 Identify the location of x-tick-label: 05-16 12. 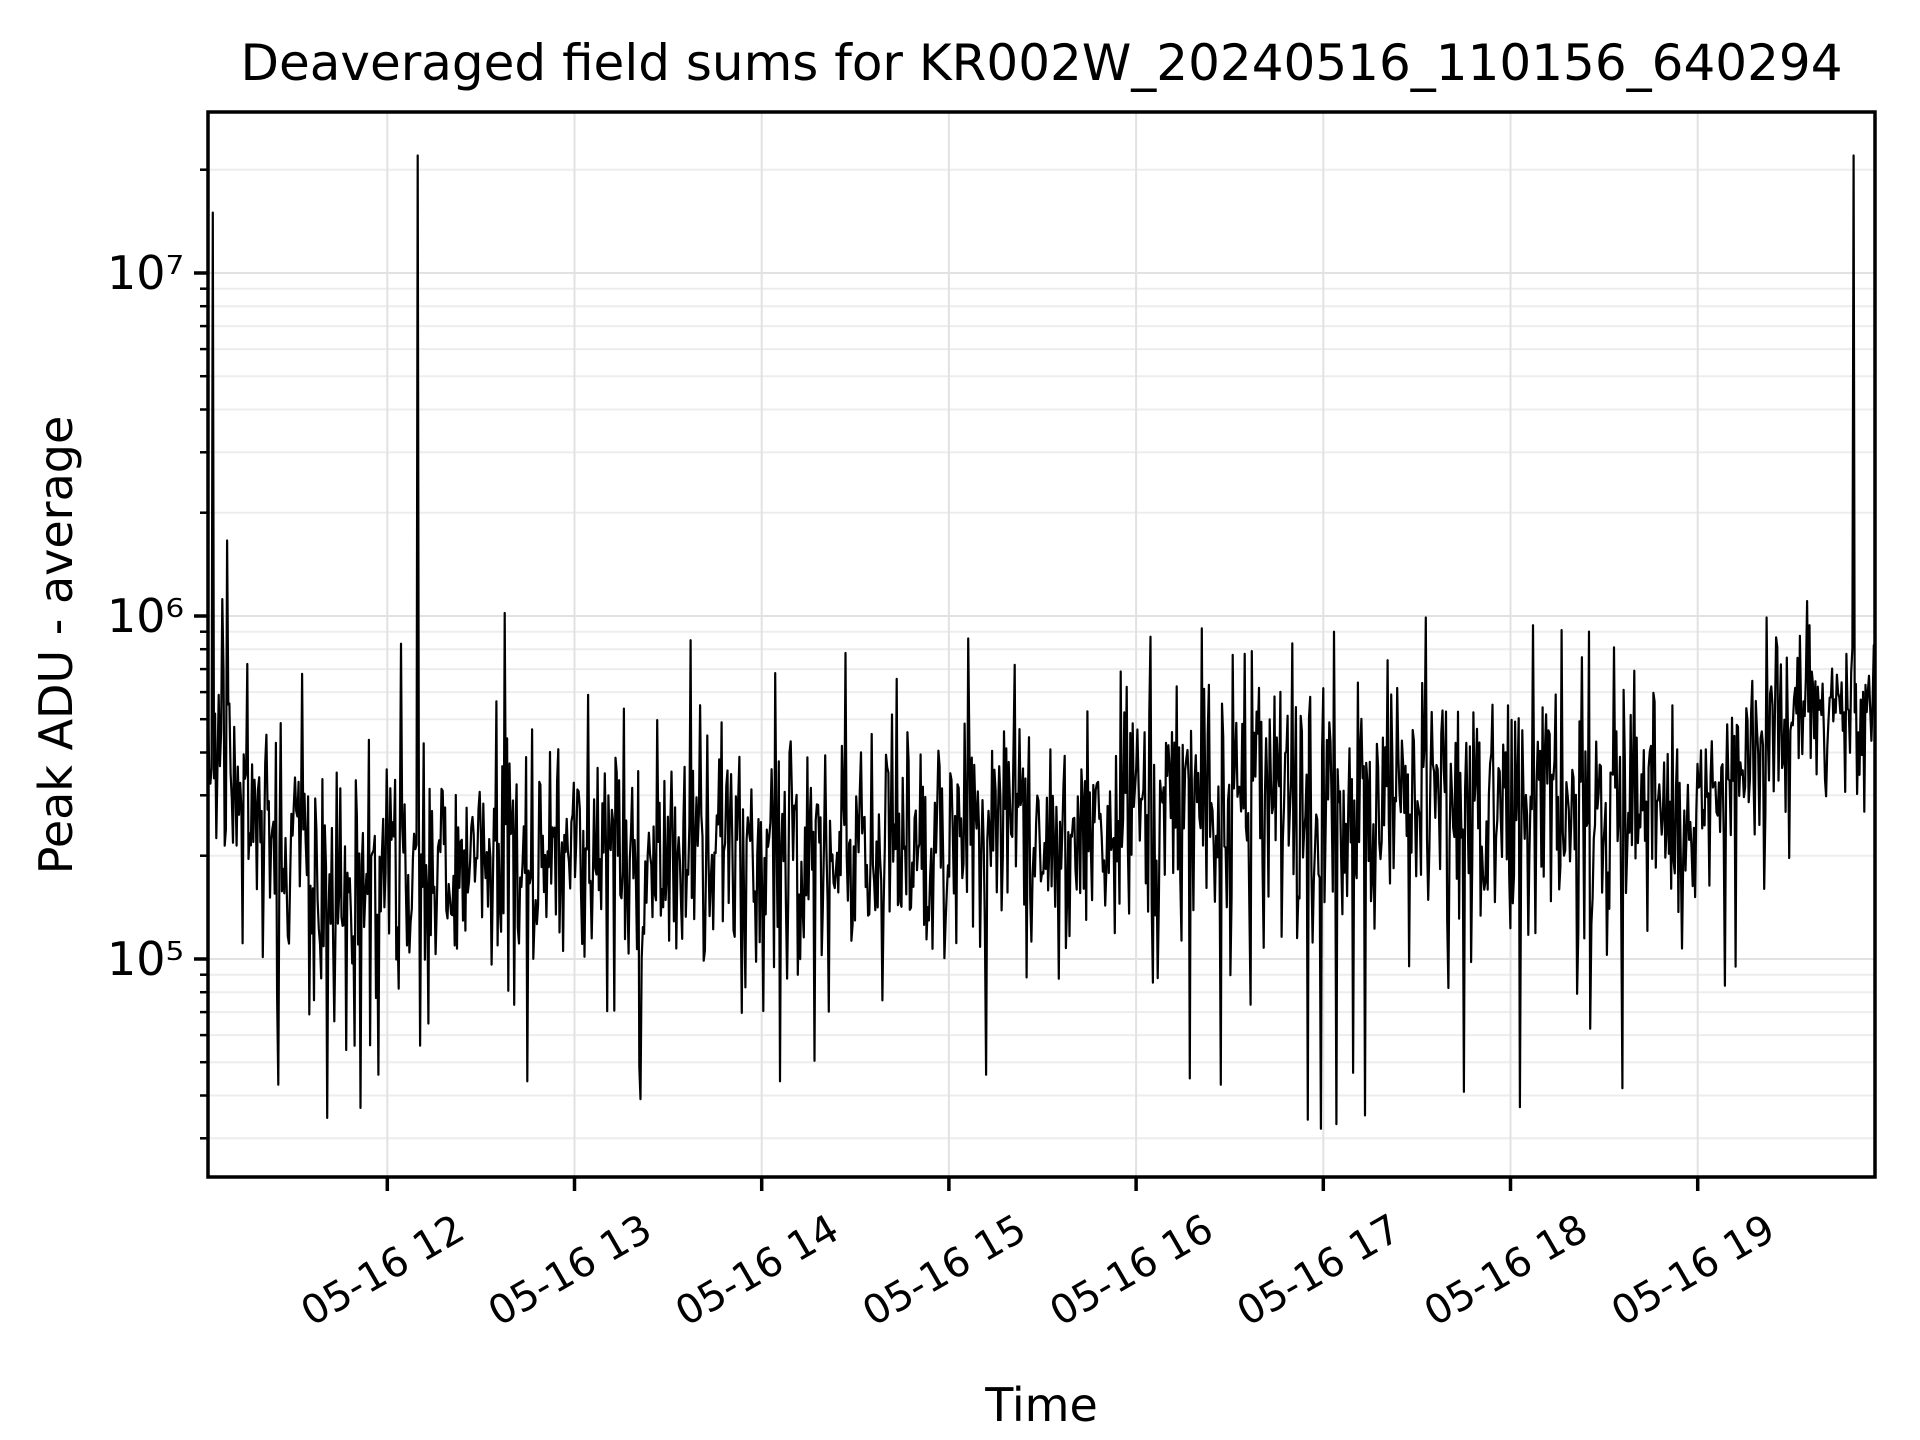
(383, 1271).